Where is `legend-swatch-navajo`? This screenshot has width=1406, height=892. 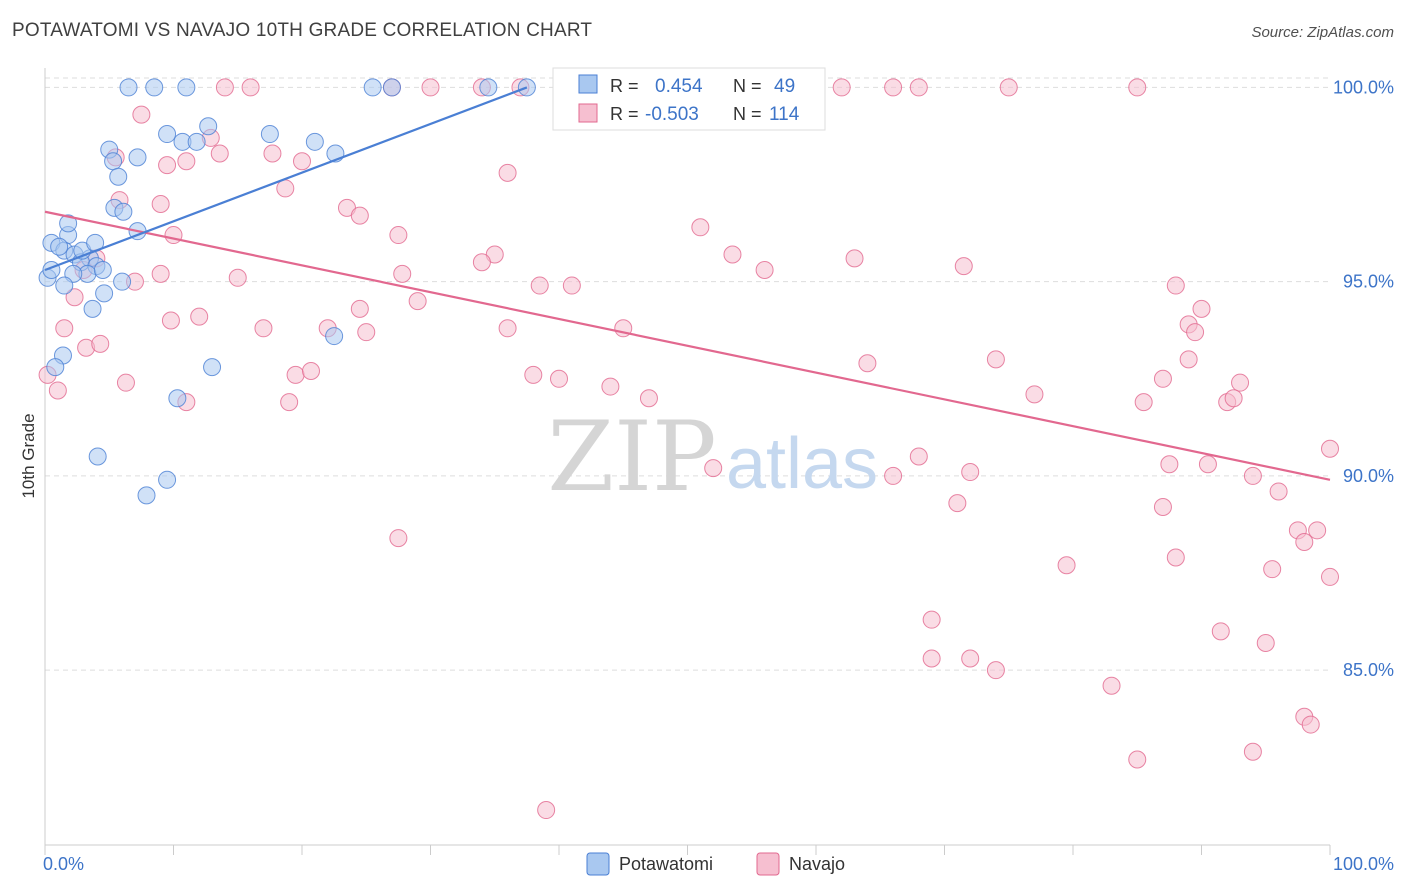 legend-swatch-navajo is located at coordinates (768, 864).